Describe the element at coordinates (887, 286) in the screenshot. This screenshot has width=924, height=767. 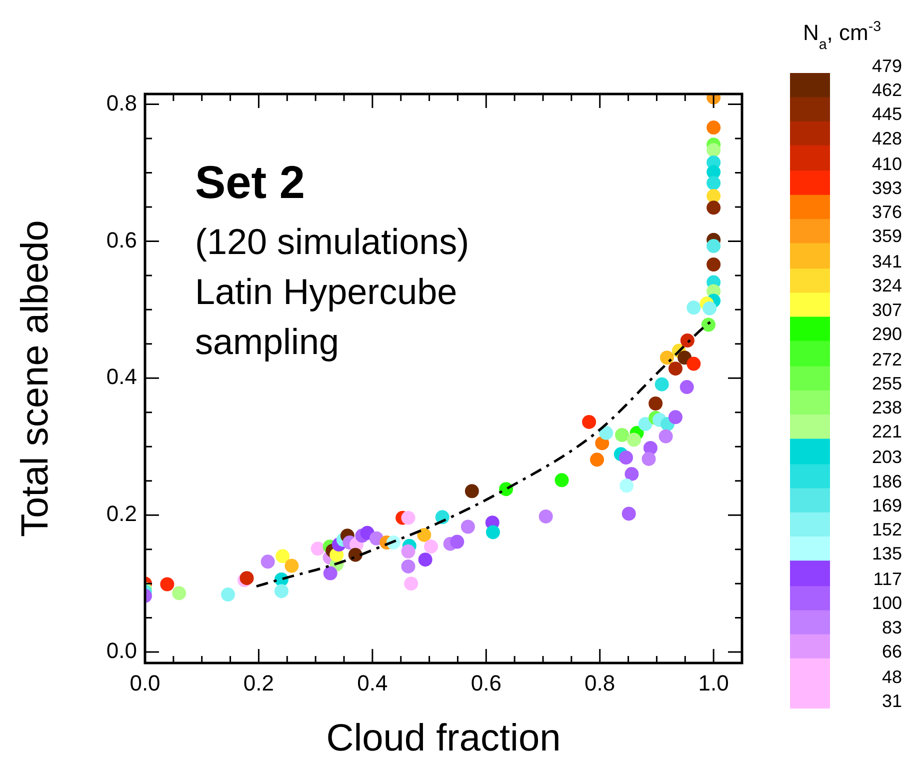
I see `color-bar-label: 324` at that location.